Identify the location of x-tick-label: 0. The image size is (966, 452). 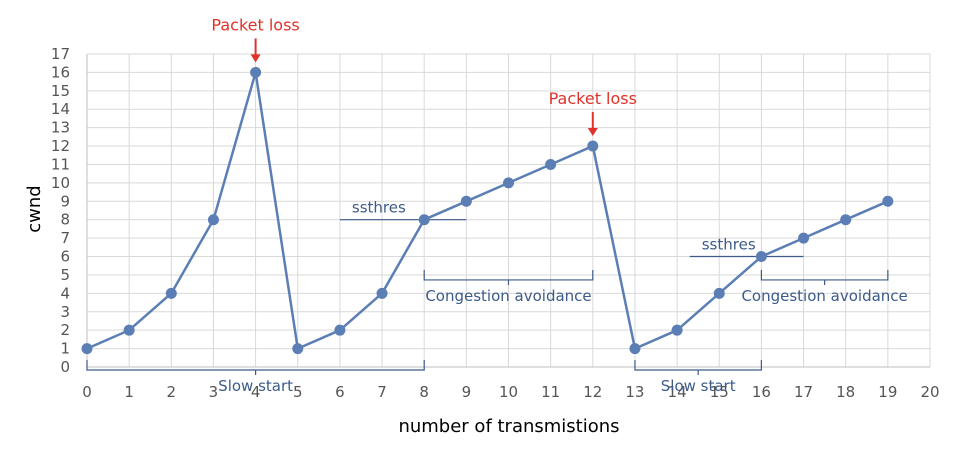
(87, 392).